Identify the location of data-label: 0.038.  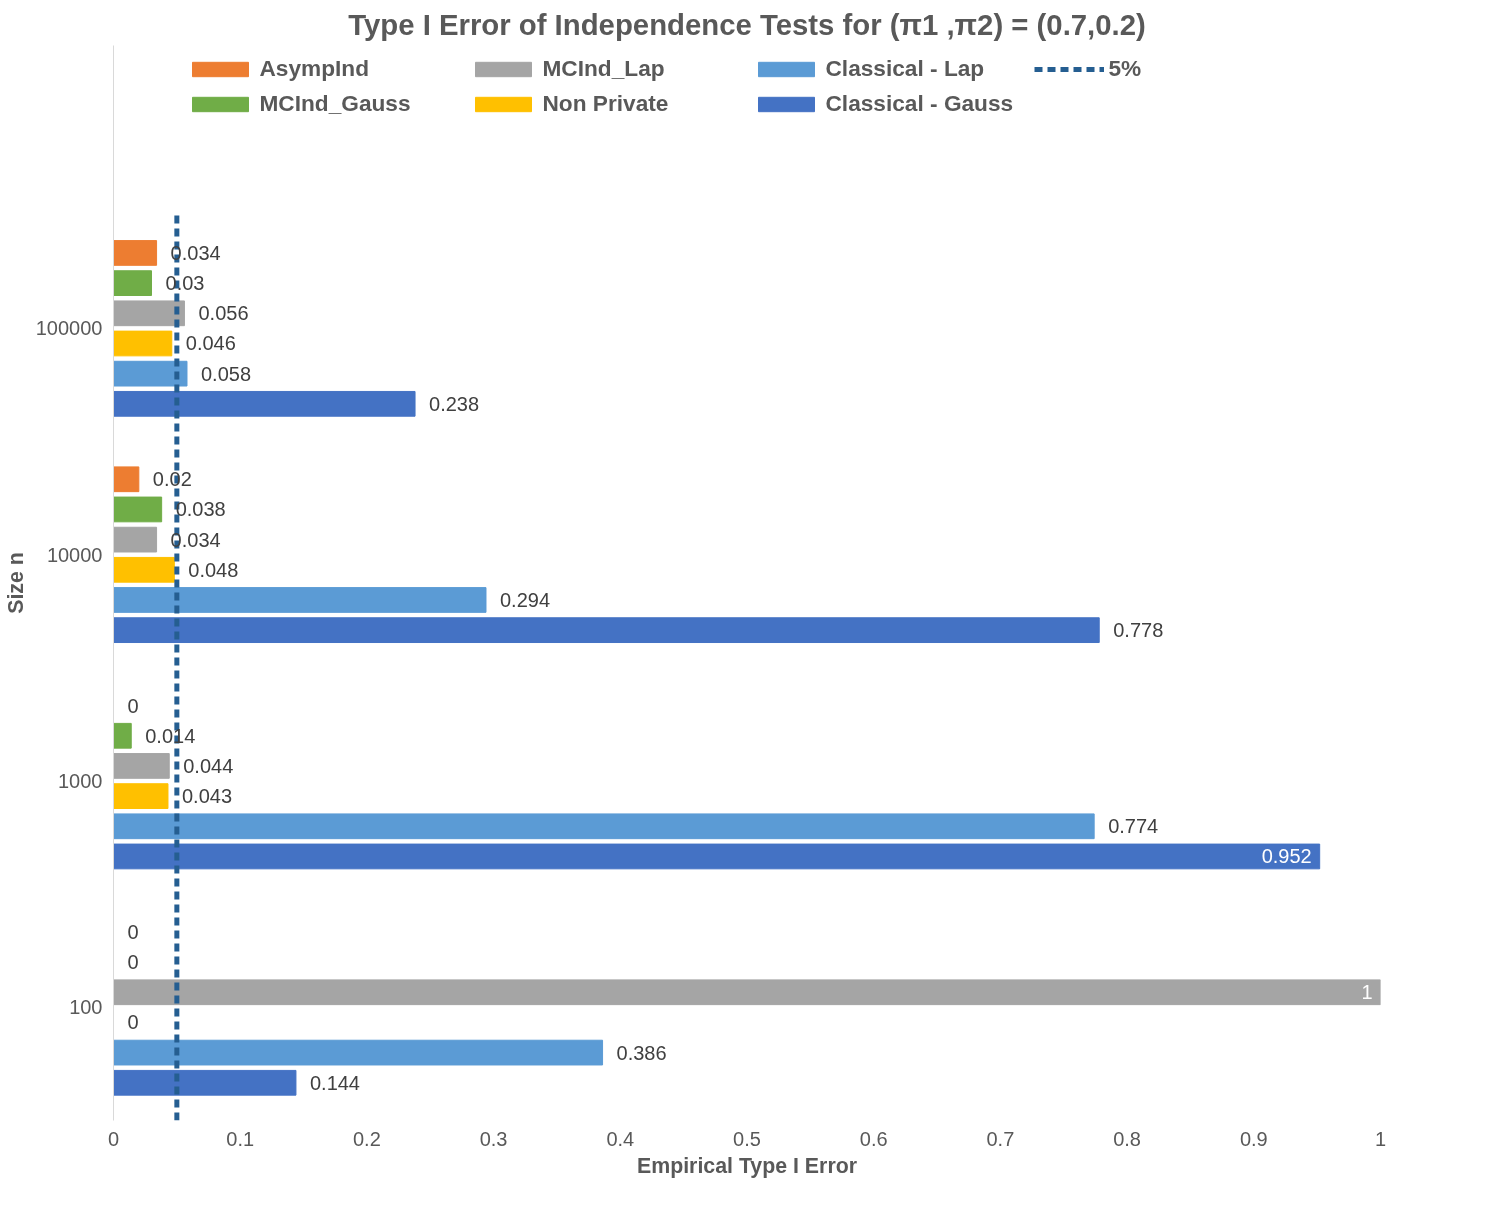
(200, 509).